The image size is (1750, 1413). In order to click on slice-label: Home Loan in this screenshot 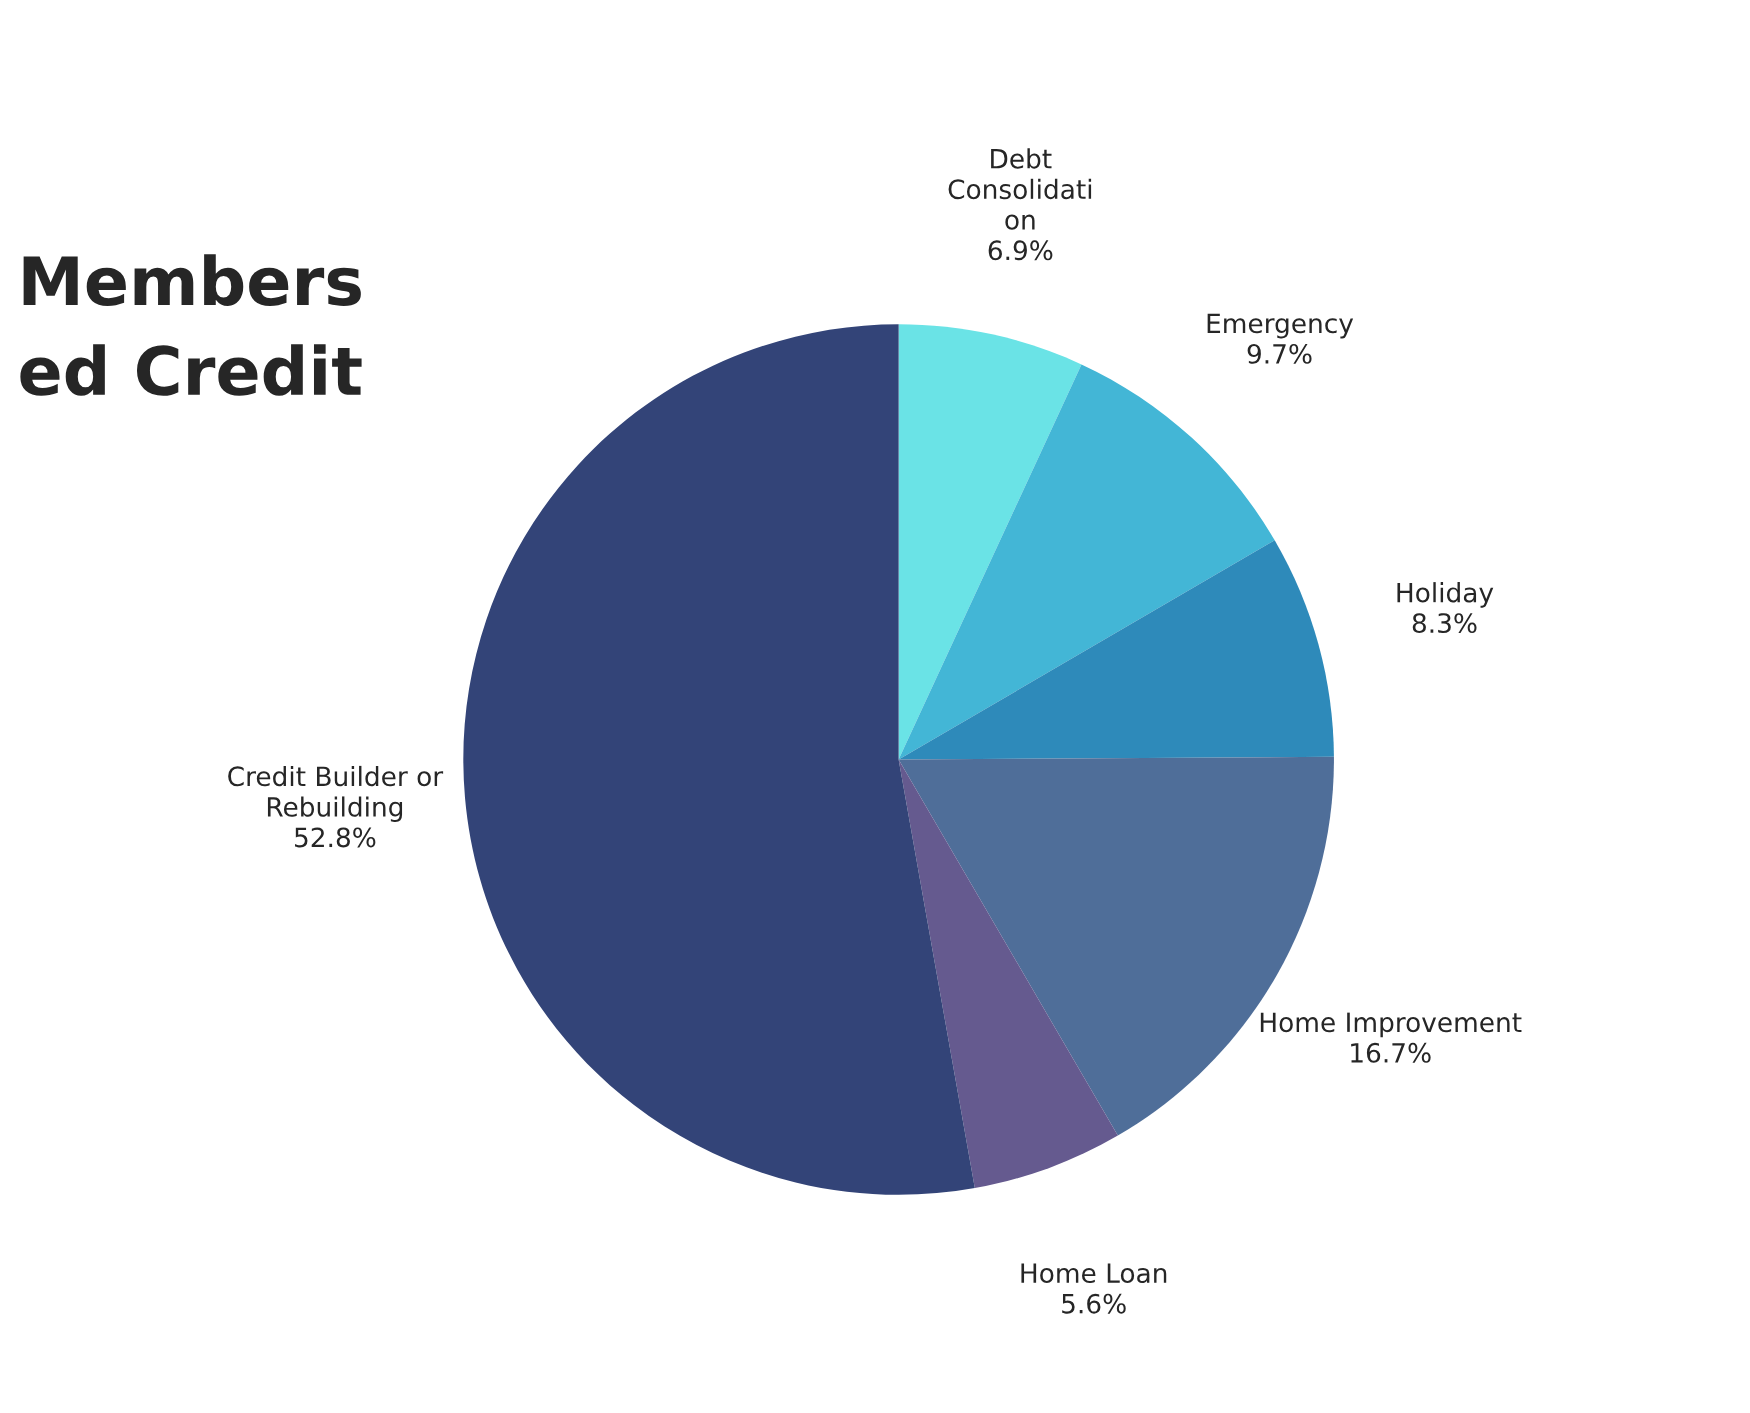, I will do `click(1094, 1273)`.